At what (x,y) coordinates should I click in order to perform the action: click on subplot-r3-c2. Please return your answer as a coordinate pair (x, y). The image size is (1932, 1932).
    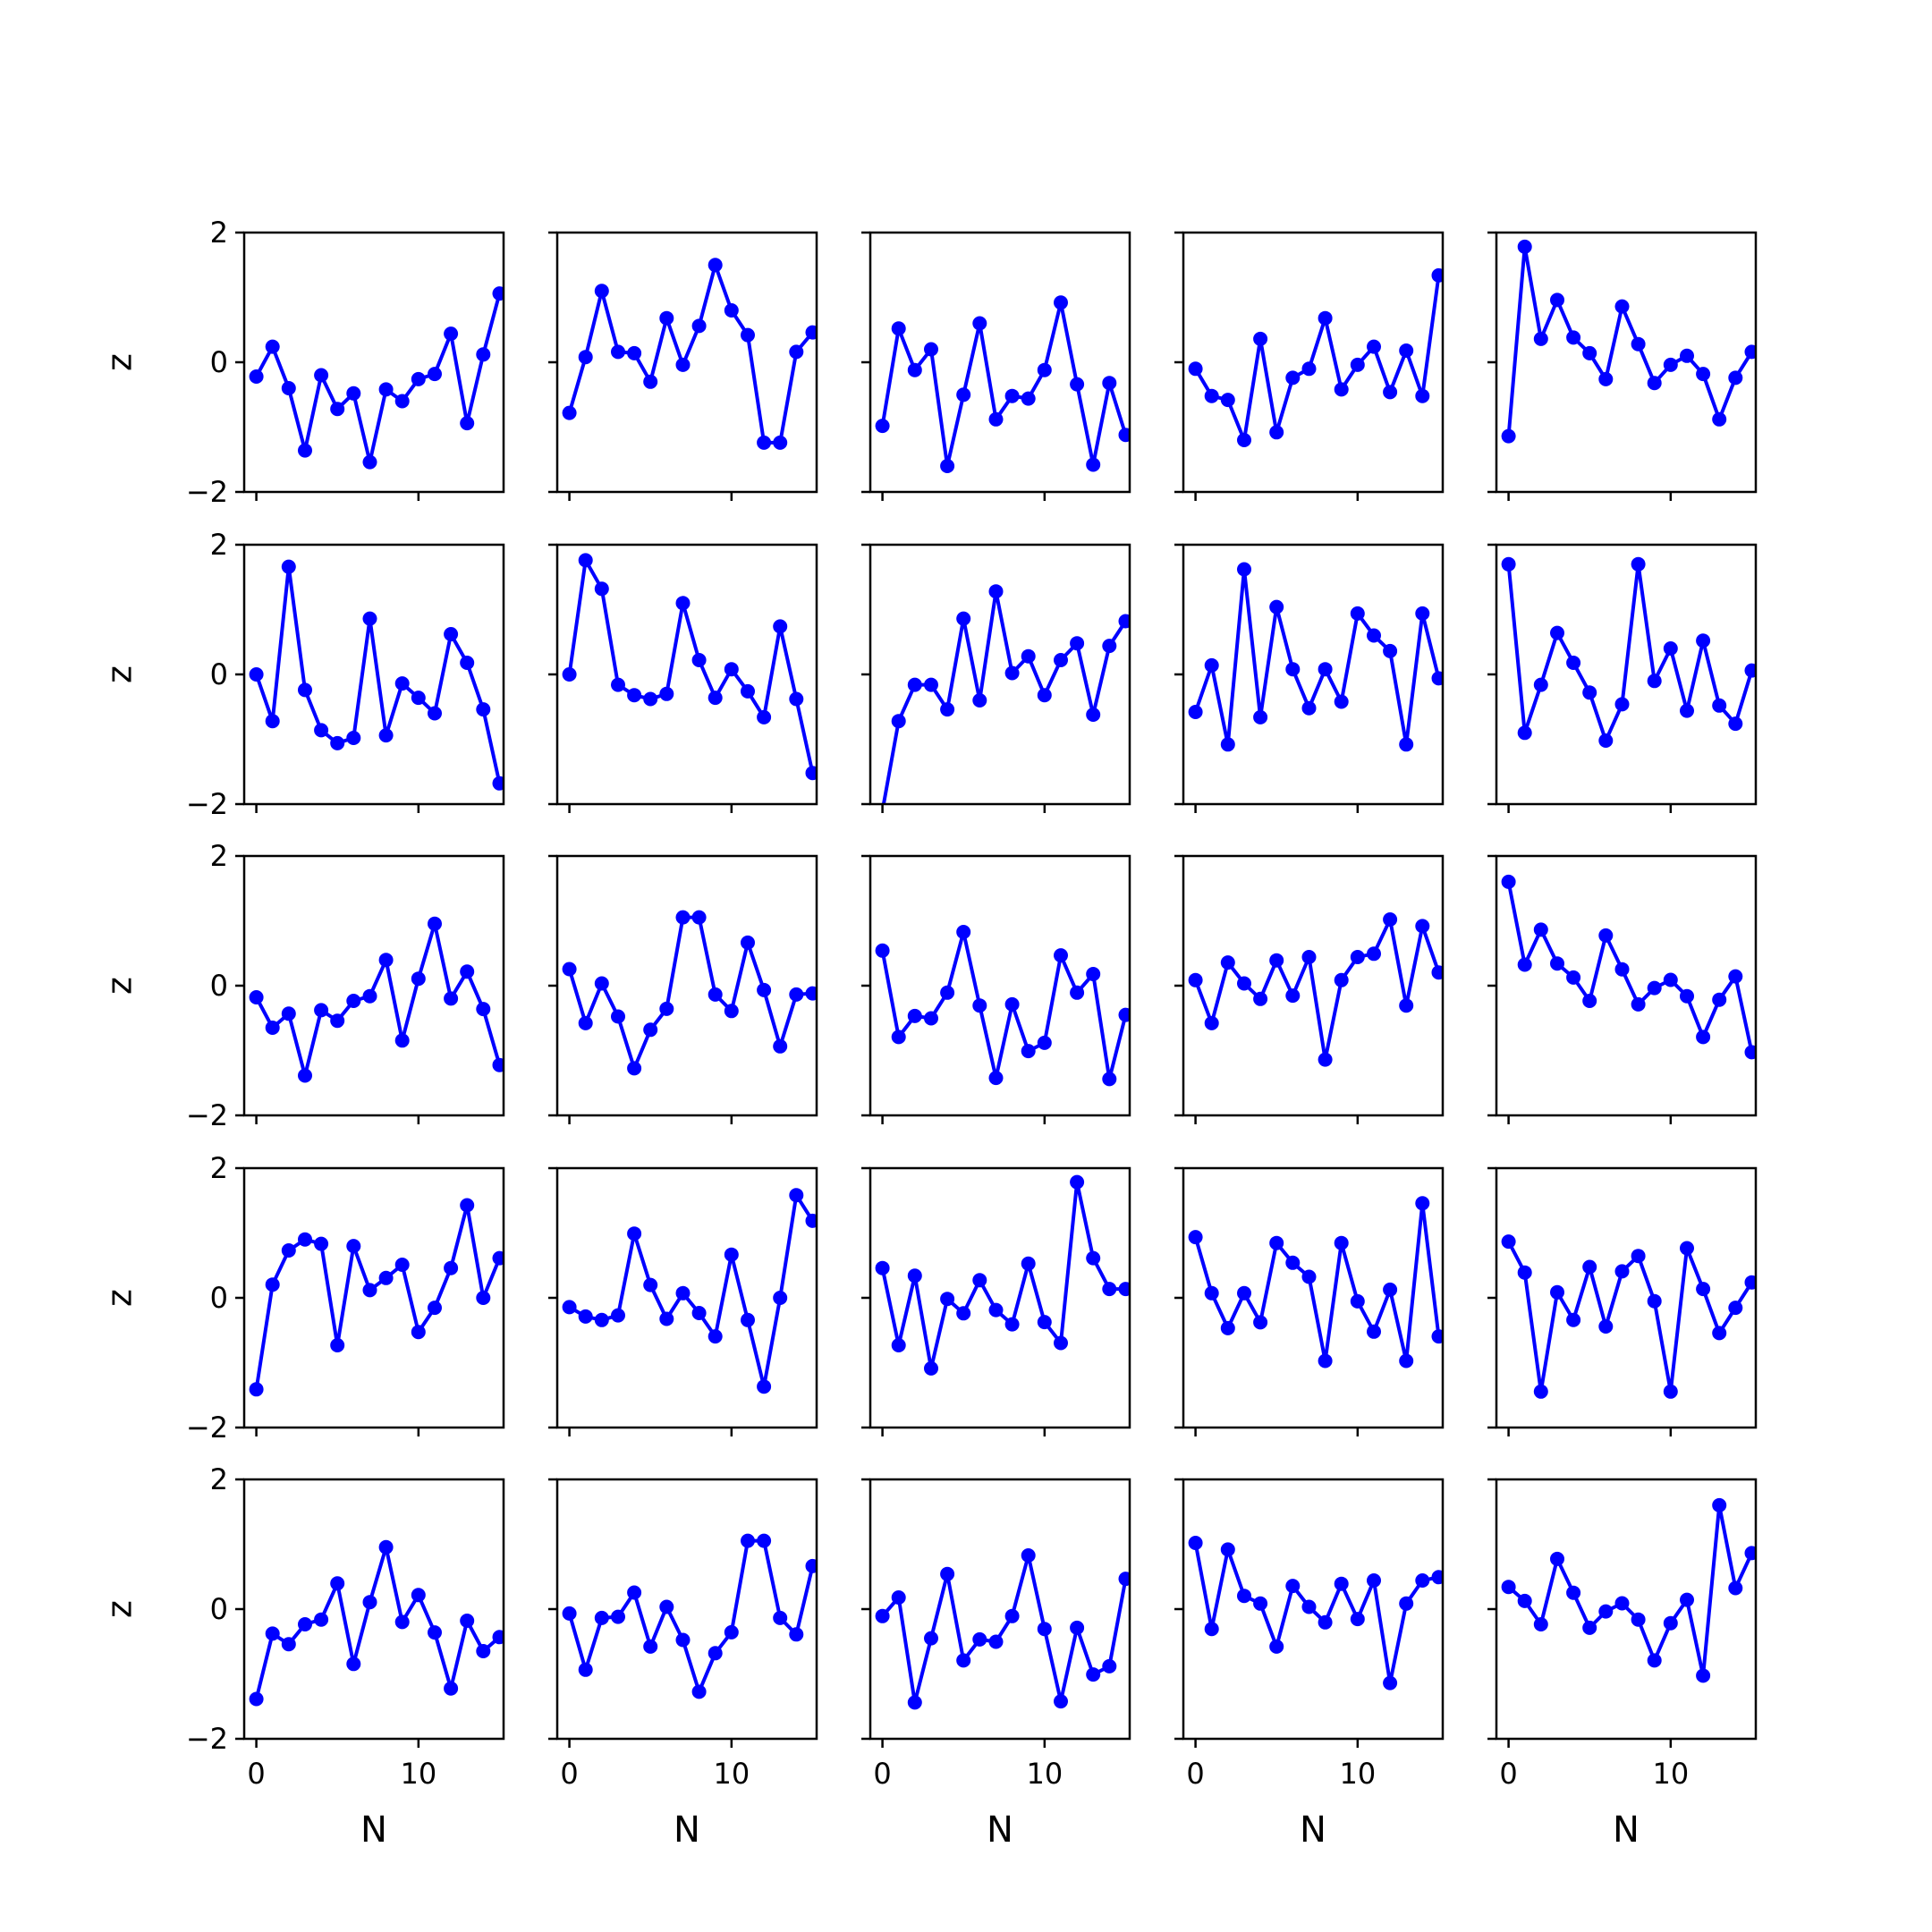
    Looking at the image, I should click on (683, 989).